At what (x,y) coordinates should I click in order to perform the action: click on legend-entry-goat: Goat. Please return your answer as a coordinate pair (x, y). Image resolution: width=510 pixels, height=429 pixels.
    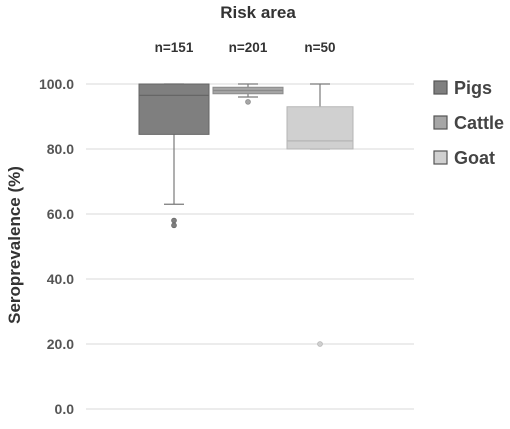
    Looking at the image, I should click on (464, 158).